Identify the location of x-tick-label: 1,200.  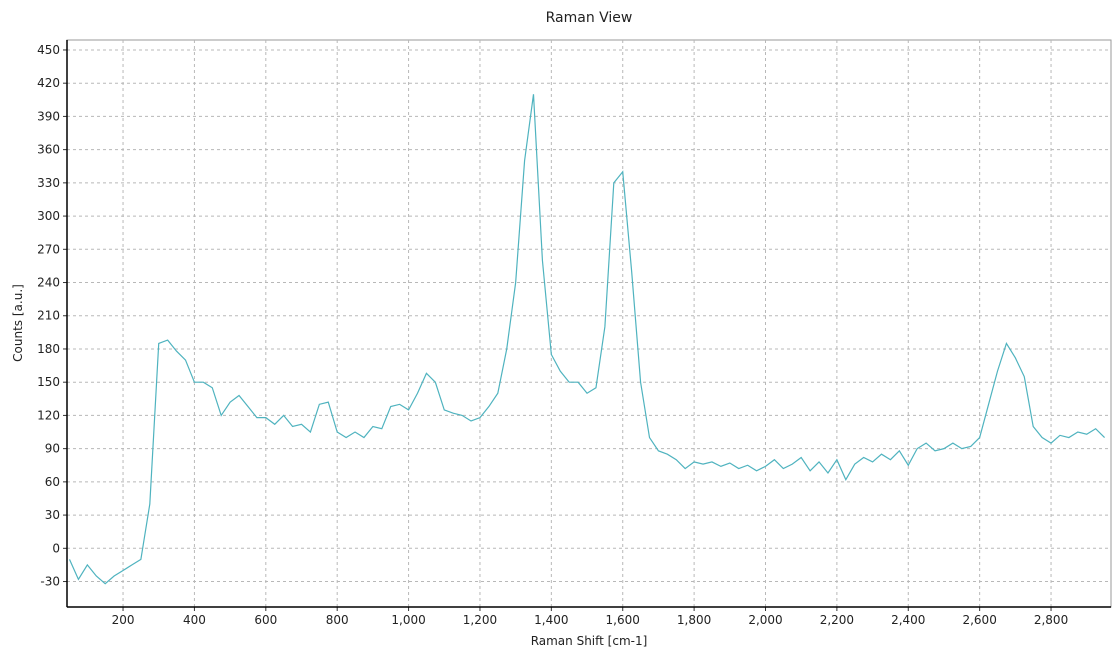
(480, 620).